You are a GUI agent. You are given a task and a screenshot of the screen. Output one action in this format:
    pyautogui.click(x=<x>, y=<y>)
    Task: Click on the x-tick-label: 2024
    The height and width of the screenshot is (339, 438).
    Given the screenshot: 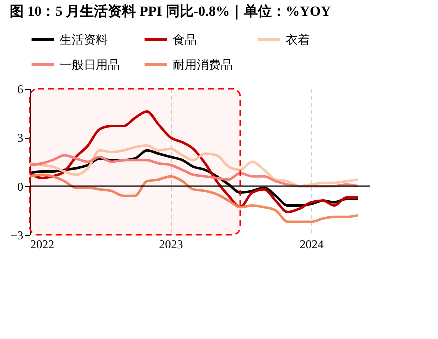 What is the action you would take?
    pyautogui.click(x=312, y=245)
    